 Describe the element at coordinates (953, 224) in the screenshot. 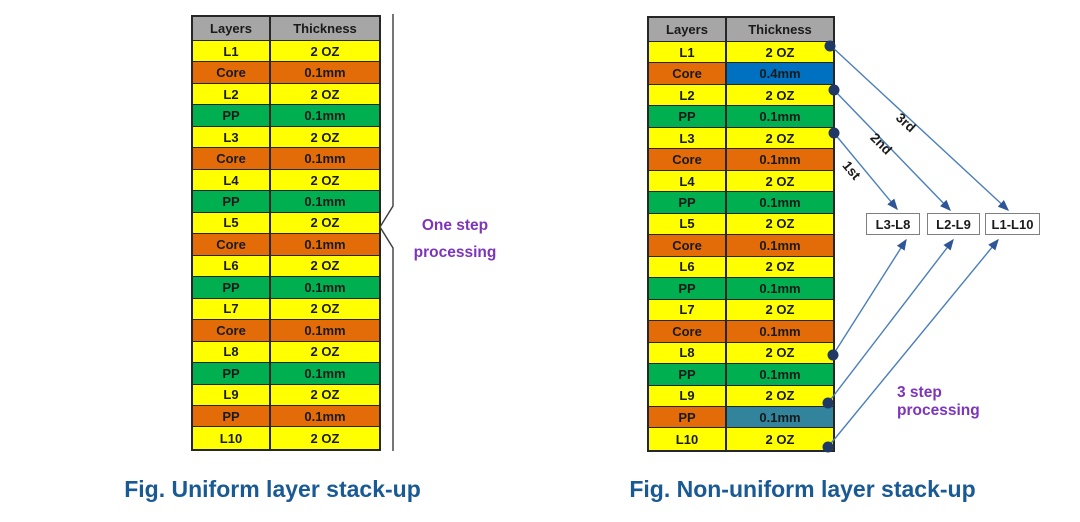

I see `step-box-l2-l9: L2-L9` at that location.